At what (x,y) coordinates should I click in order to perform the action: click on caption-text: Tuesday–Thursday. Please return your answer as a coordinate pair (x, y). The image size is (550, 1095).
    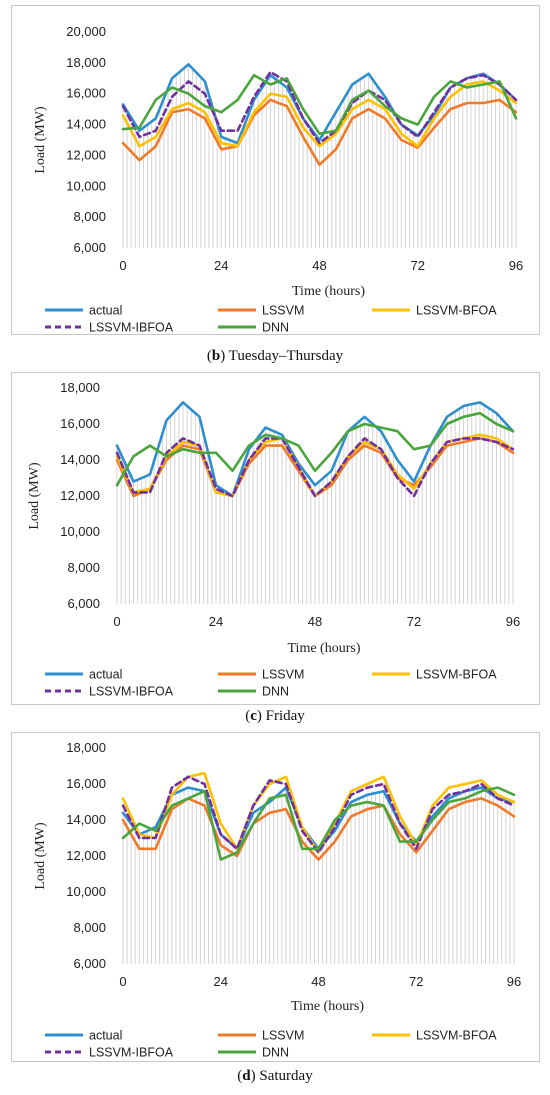
    Looking at the image, I should click on (284, 356).